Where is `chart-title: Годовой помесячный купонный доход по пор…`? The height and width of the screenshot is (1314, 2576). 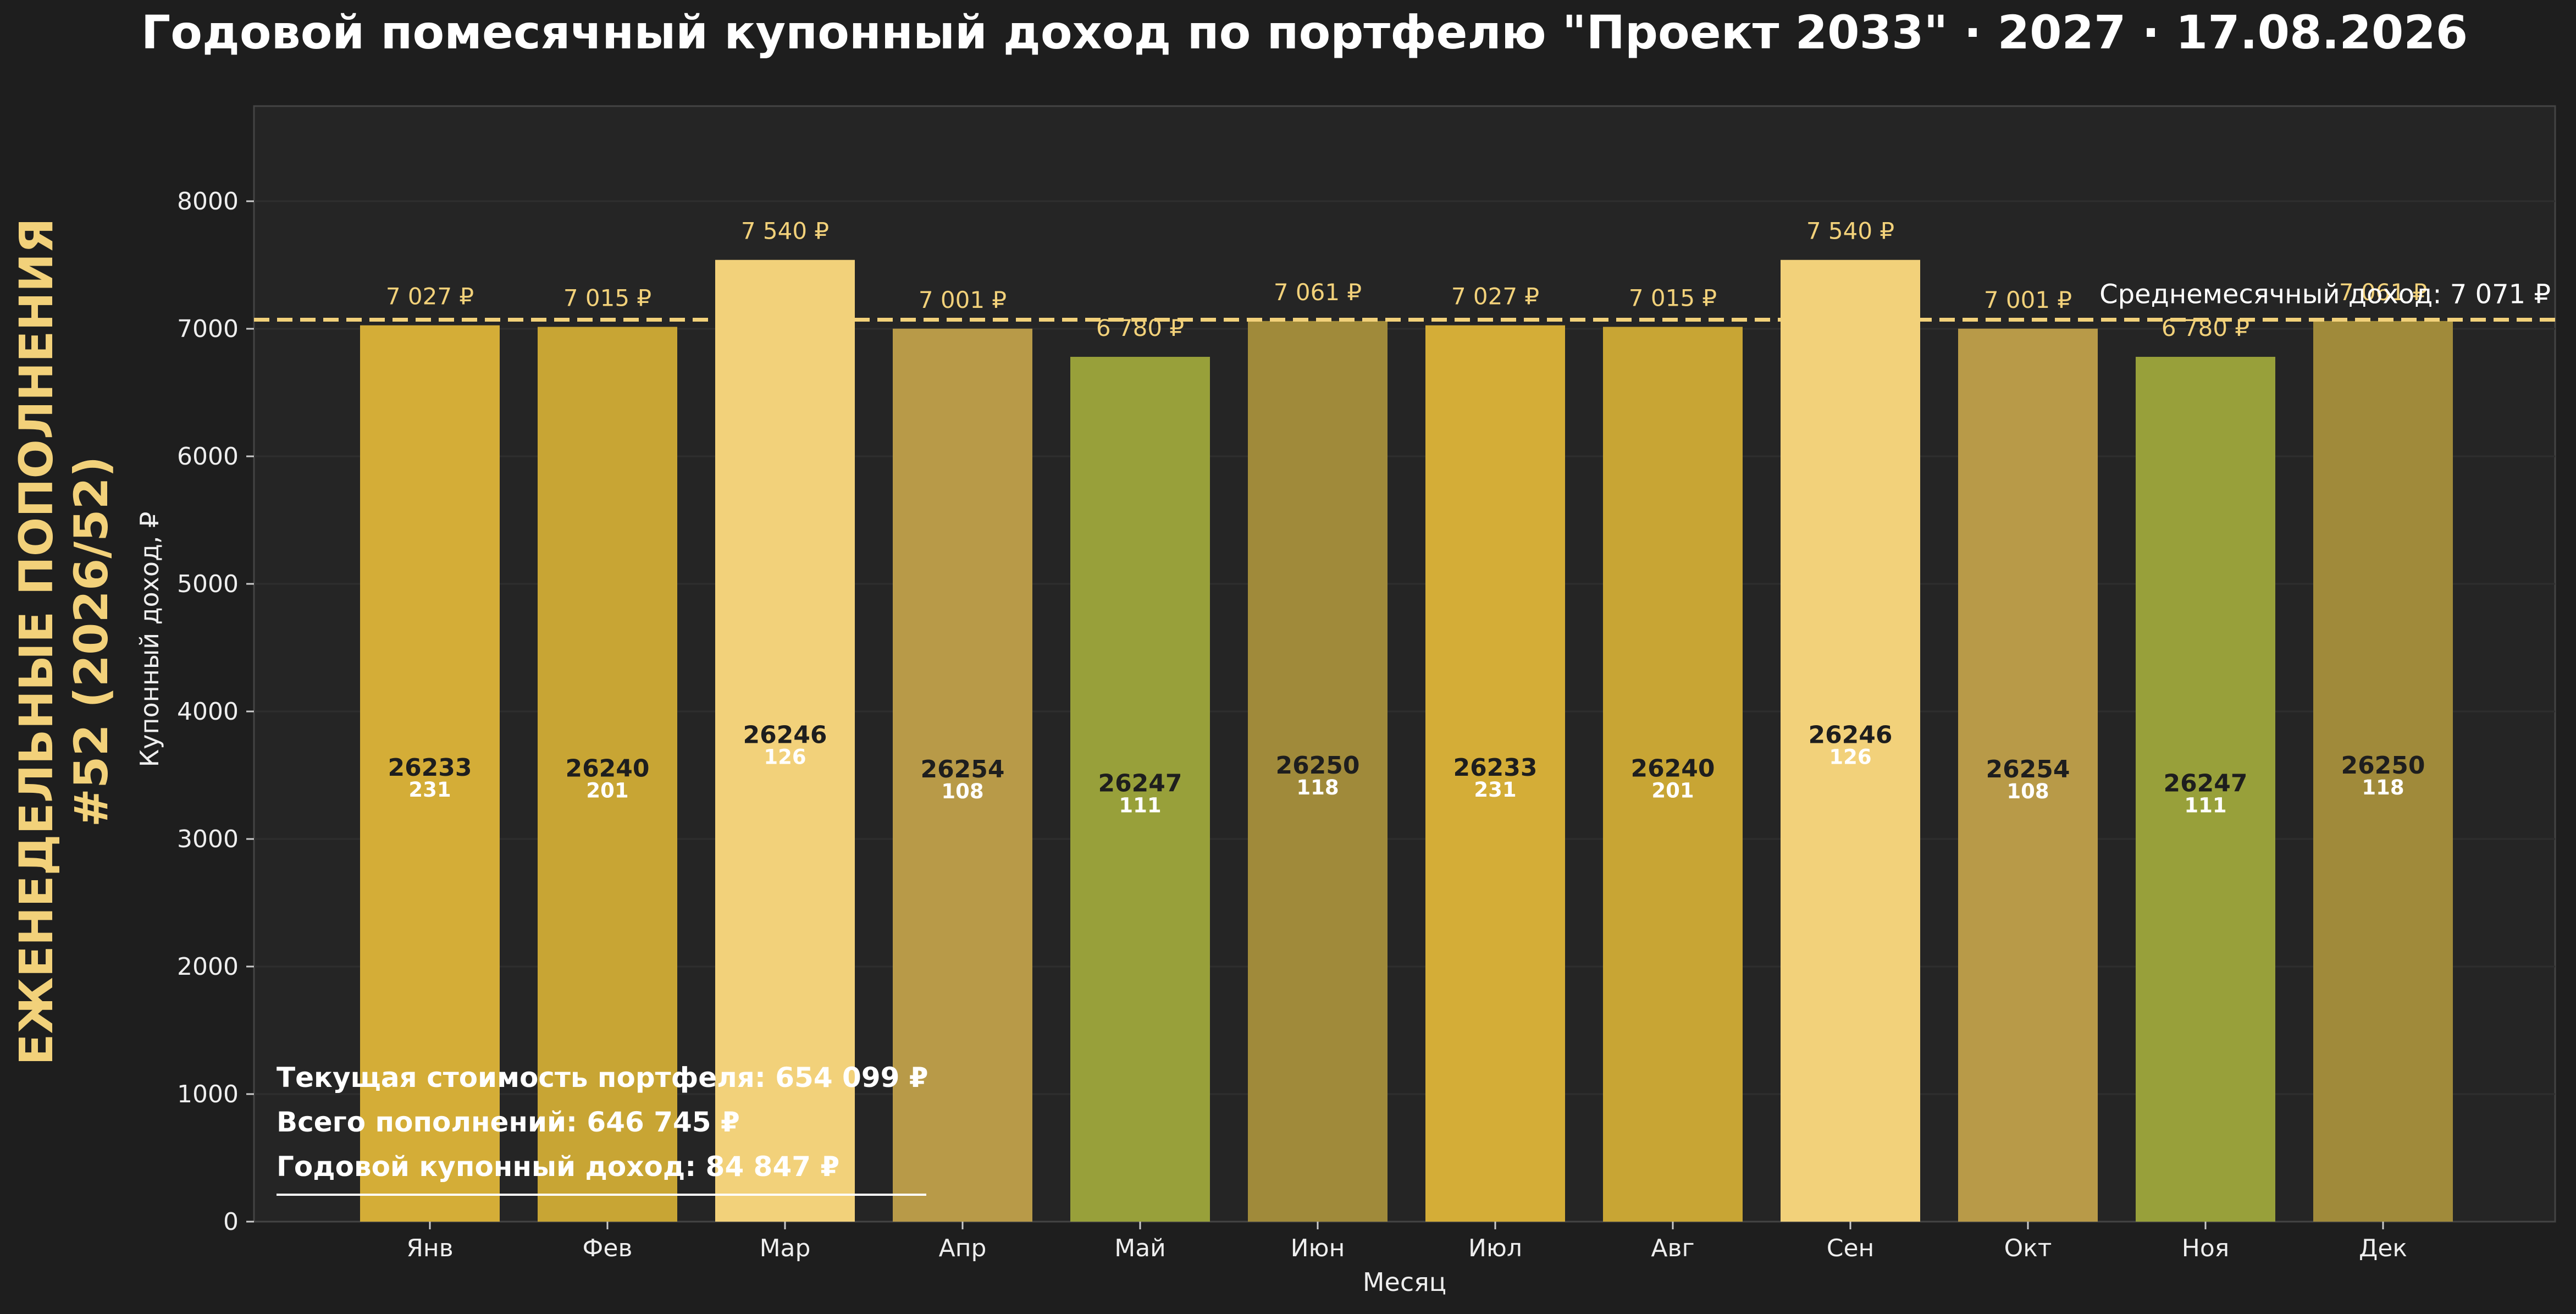 chart-title: Годовой помесячный купонный доход по пор… is located at coordinates (1304, 32).